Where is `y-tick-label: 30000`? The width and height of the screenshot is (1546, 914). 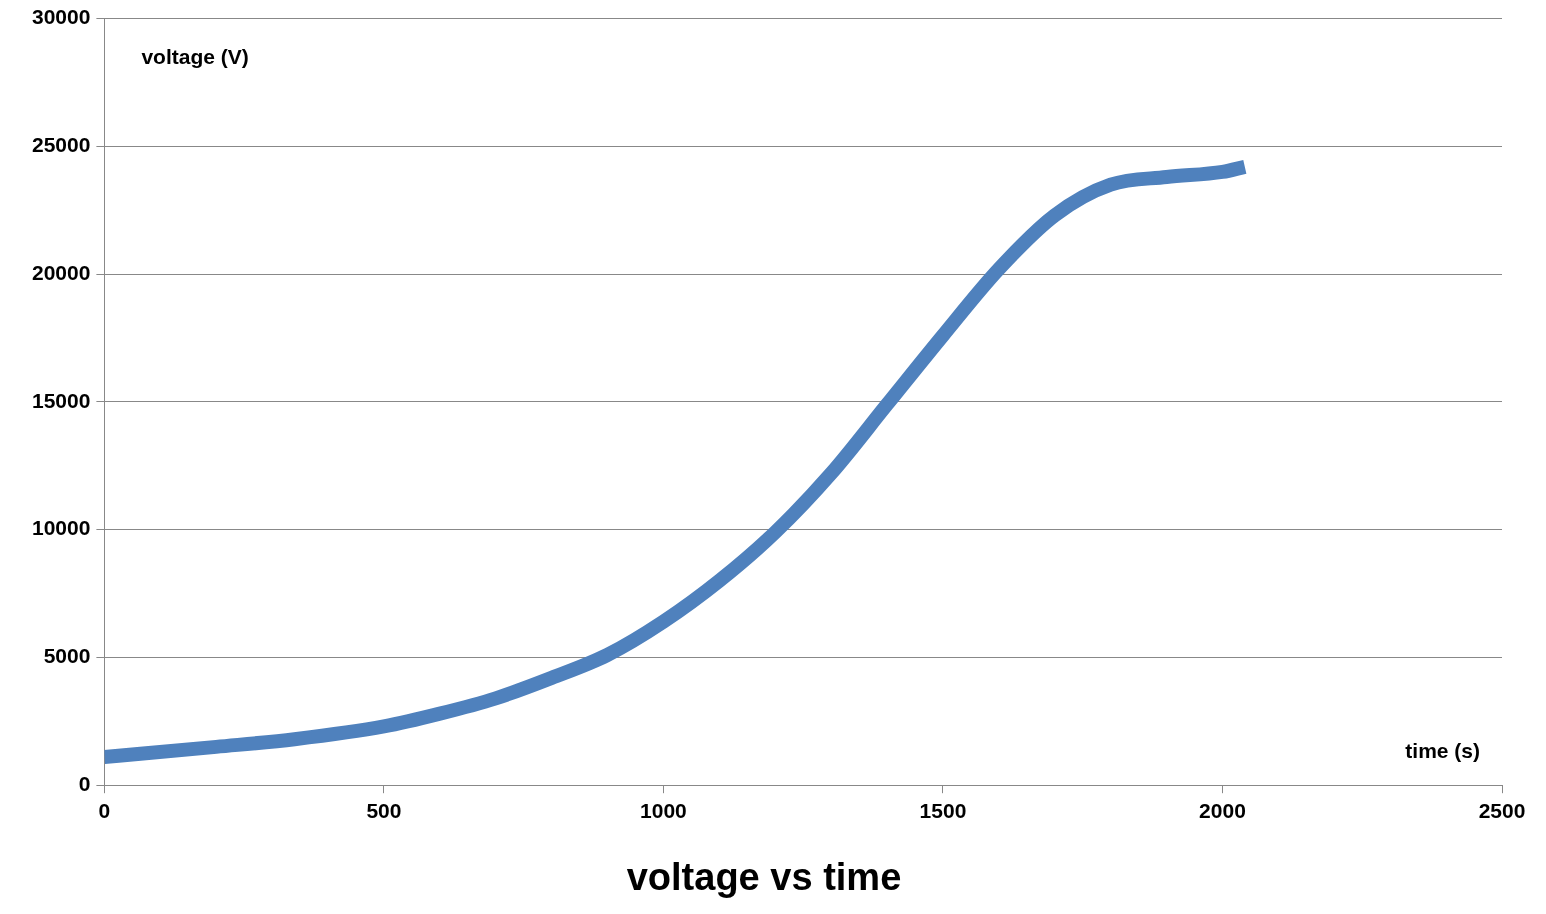 y-tick-label: 30000 is located at coordinates (61, 17).